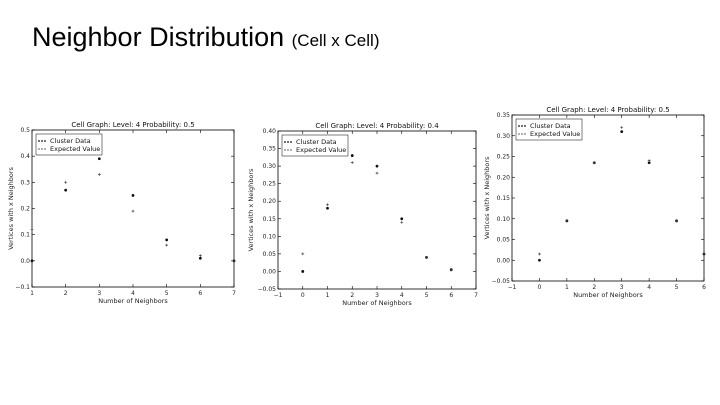  Describe the element at coordinates (25, 209) in the screenshot. I see `y-tick-label: 0.2` at that location.